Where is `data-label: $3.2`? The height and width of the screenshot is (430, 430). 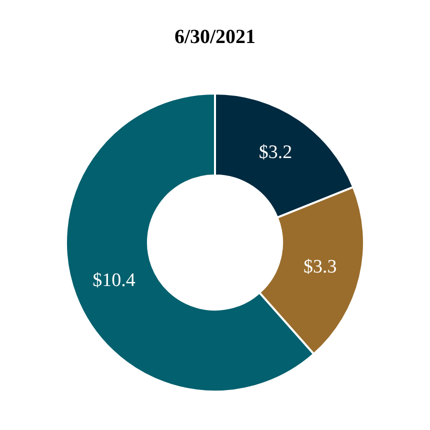
data-label: $3.2 is located at coordinates (275, 153).